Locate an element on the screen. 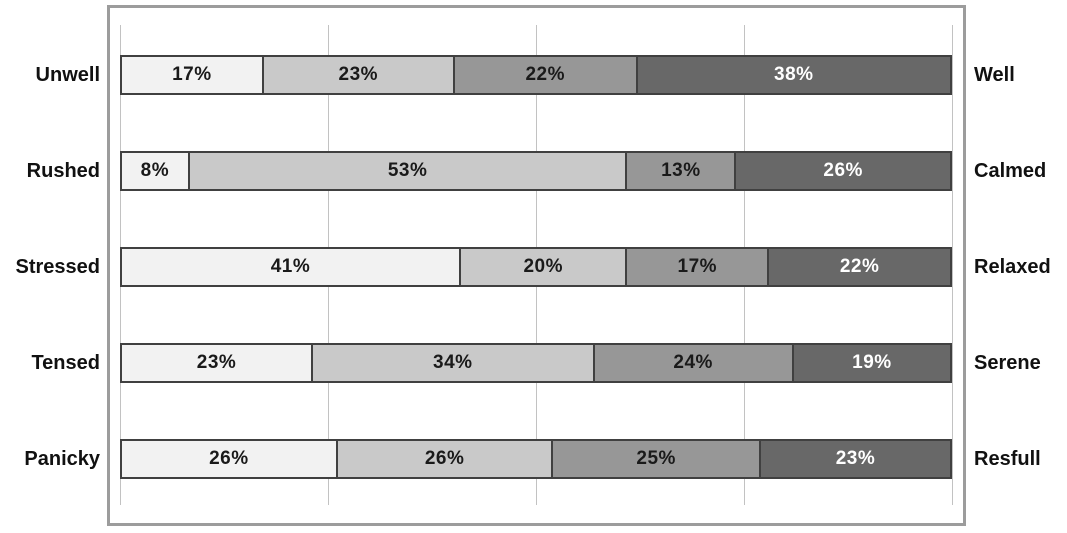  gridline is located at coordinates (952, 265).